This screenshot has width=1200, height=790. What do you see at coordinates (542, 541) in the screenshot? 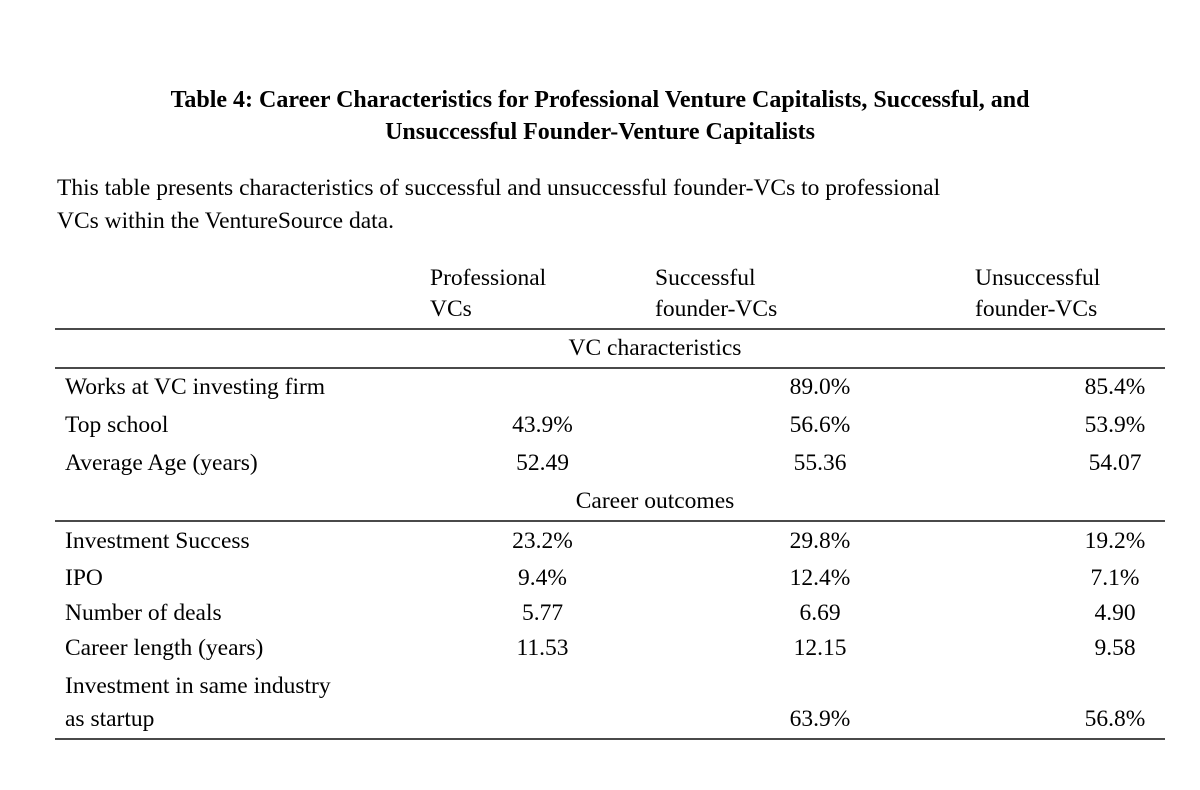
I see `cell-value: 23.2%` at bounding box center [542, 541].